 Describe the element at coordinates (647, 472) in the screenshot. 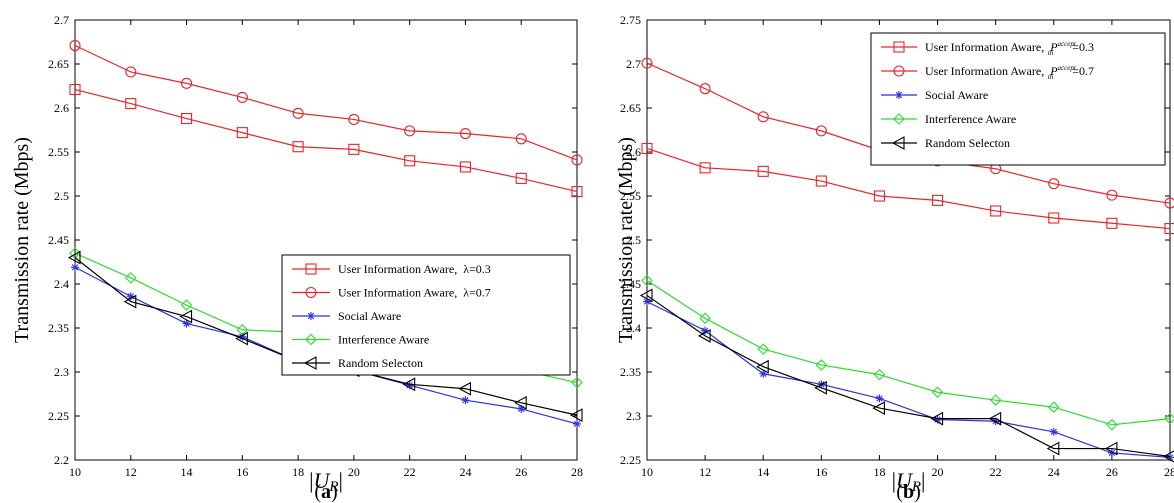

I see `x-tick-label: 10` at that location.